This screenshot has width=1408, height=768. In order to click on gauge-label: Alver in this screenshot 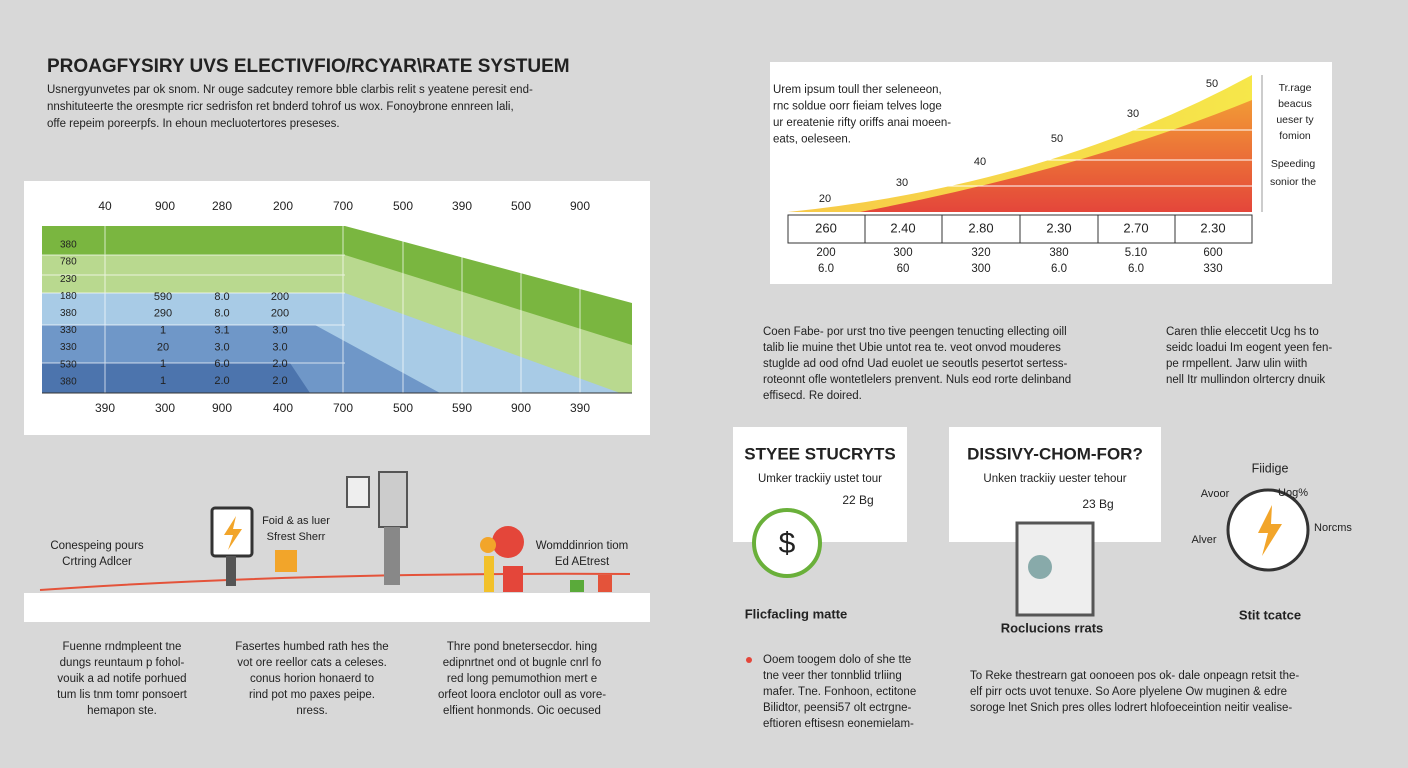, I will do `click(1203, 540)`.